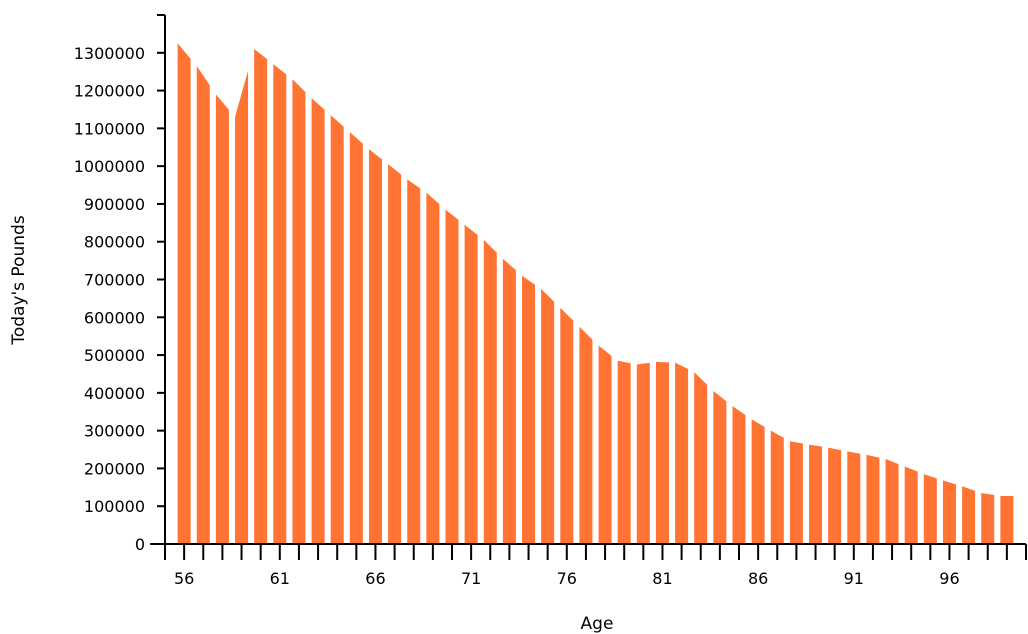  What do you see at coordinates (114, 431) in the screenshot?
I see `y-tick-label-300000: 300000` at bounding box center [114, 431].